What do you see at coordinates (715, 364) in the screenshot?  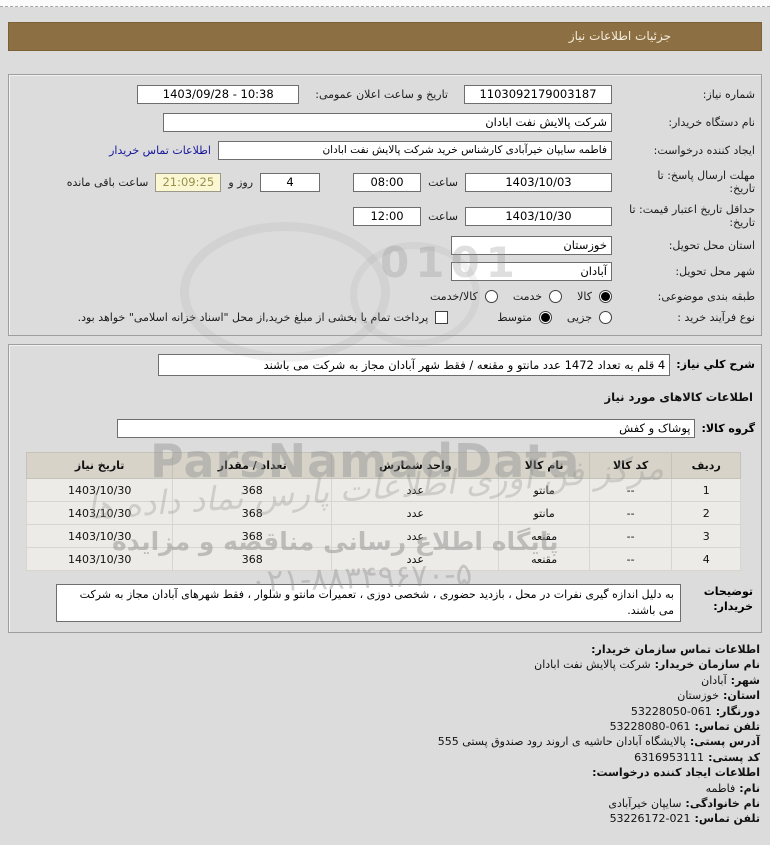 I see `need-desc-label: شرح کلي نیاز:` at bounding box center [715, 364].